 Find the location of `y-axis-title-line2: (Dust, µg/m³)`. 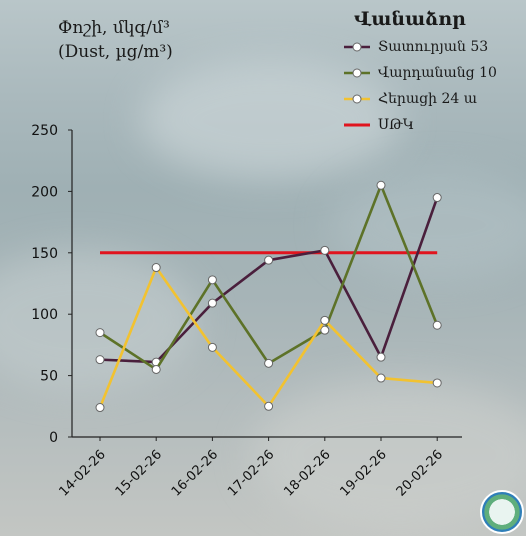

y-axis-title-line2: (Dust, µg/m³) is located at coordinates (115, 52).